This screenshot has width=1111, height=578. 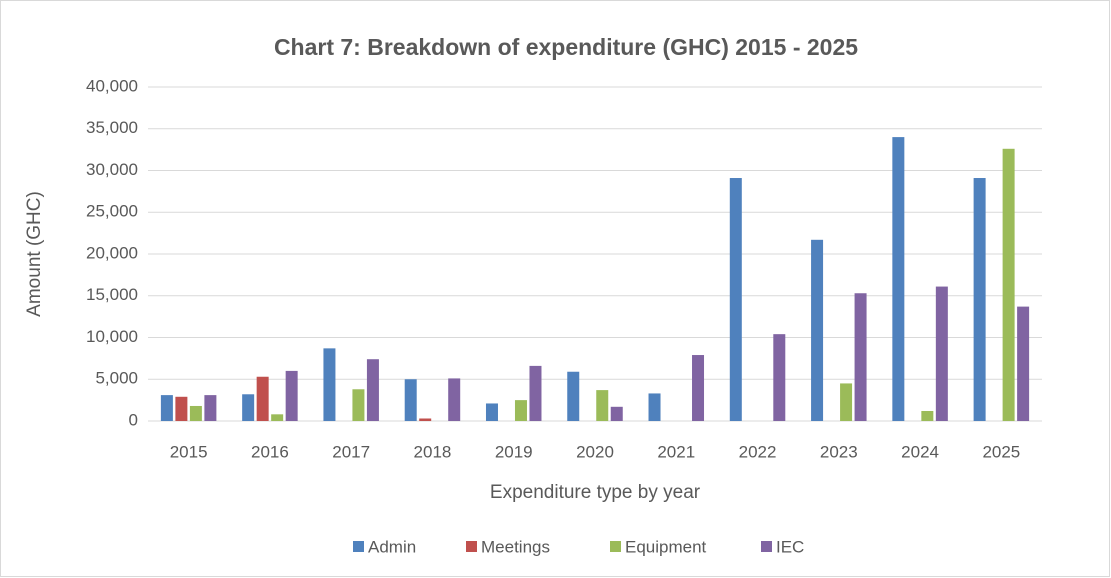 What do you see at coordinates (133, 419) in the screenshot?
I see `y-tick-label: 0` at bounding box center [133, 419].